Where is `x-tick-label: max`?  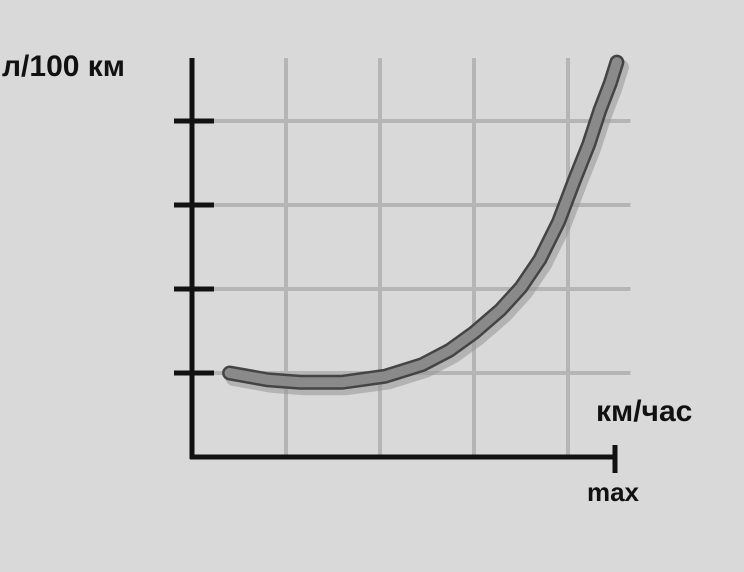
x-tick-label: max is located at coordinates (613, 492).